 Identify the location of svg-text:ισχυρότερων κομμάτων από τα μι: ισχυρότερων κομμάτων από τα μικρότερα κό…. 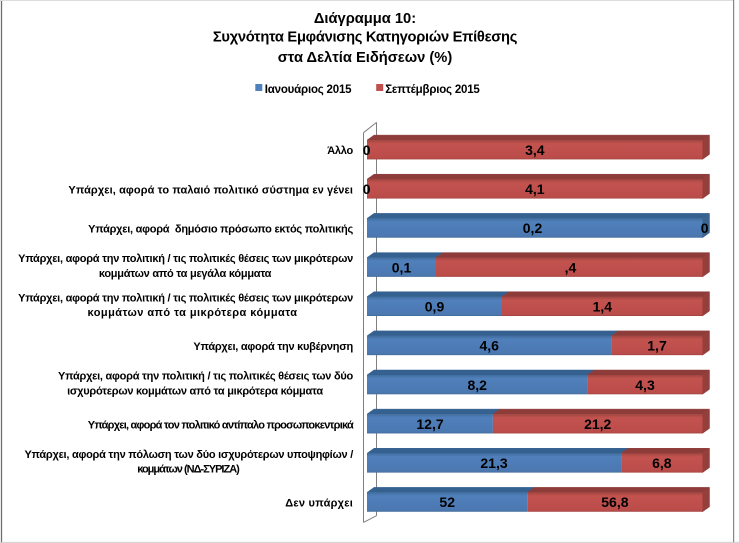
(195, 391).